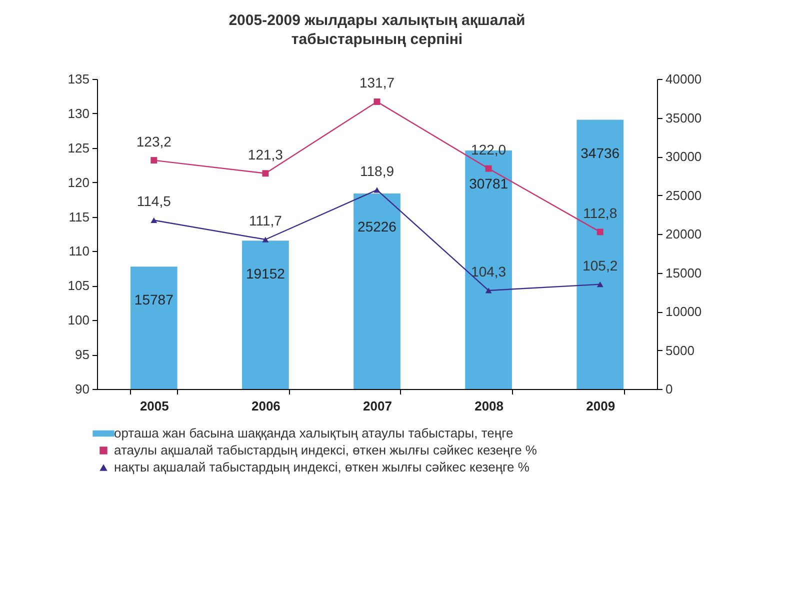 The image size is (800, 600). What do you see at coordinates (314, 433) in the screenshot?
I see `legend-label: орташа жан басына шаққанда халықтың атаулы табыстары, теңге` at bounding box center [314, 433].